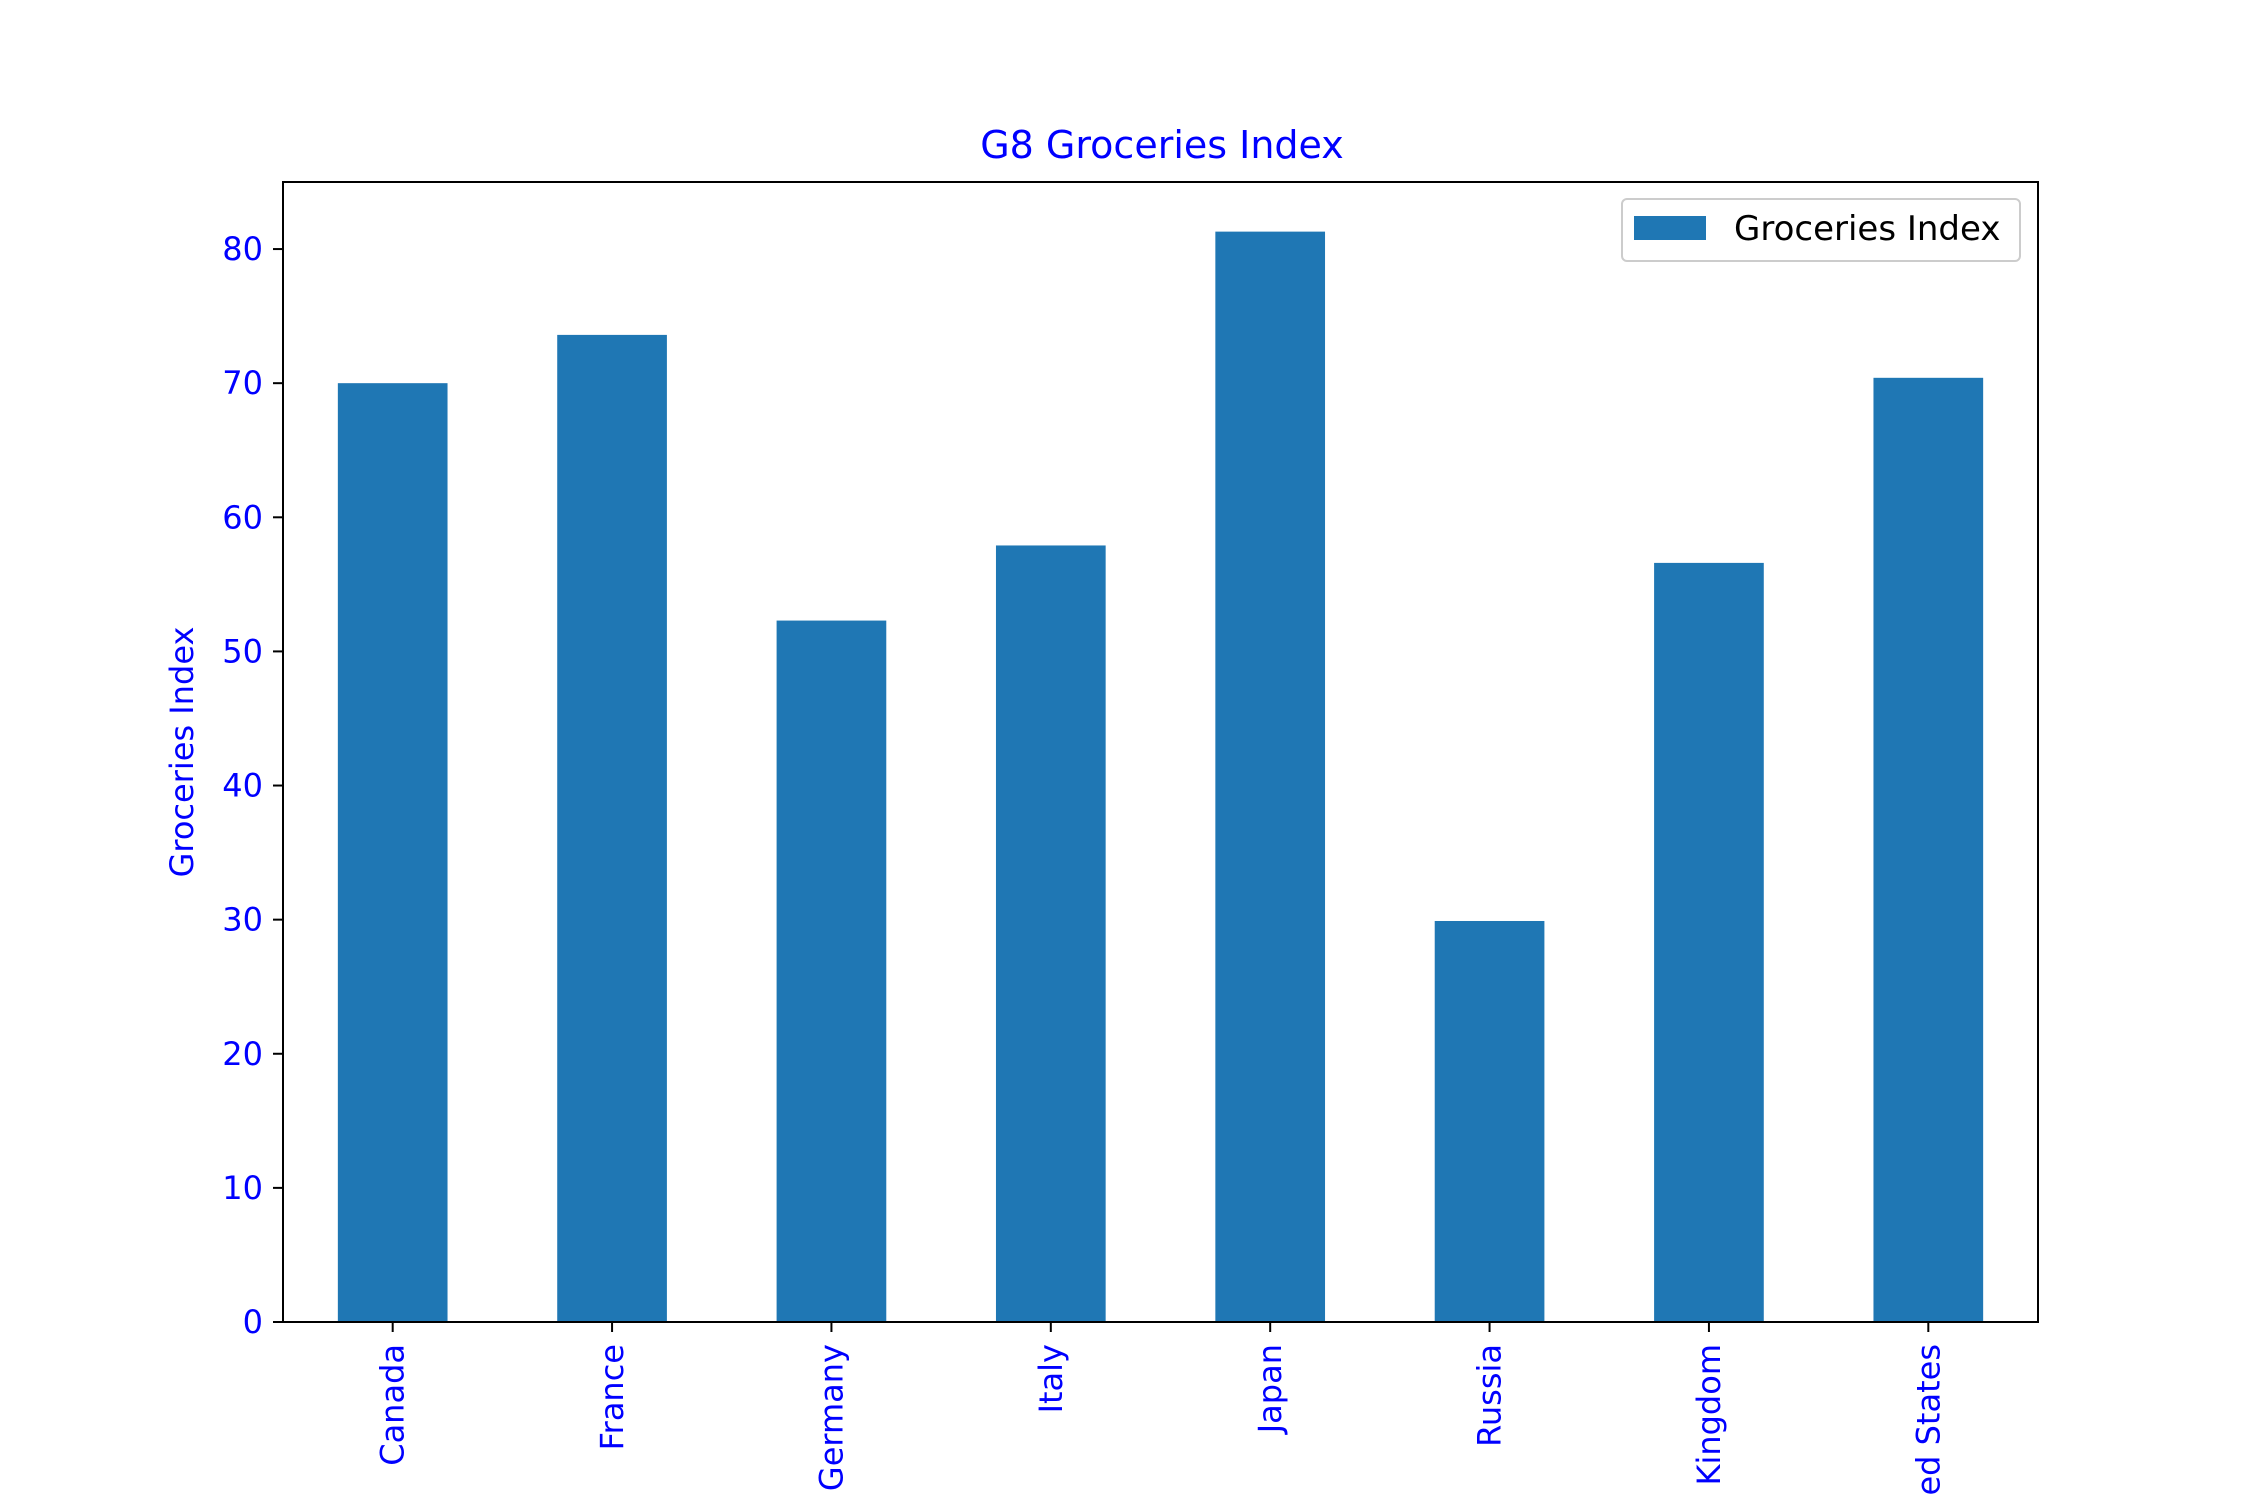 The image size is (2250, 1504). I want to click on y-axis: 0 10 20 30 40 50 60 70 80, so click(252, 785).